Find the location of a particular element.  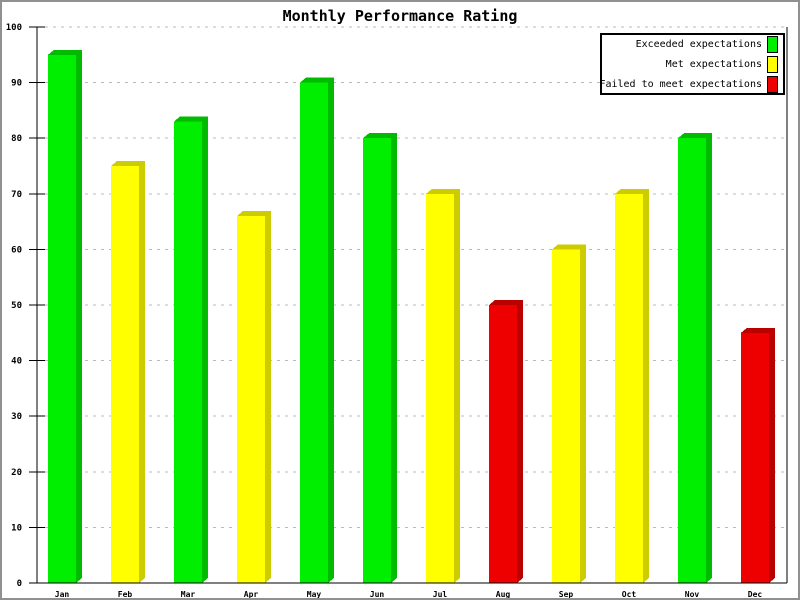

y-tick-label-60: 60 is located at coordinates (16, 250).